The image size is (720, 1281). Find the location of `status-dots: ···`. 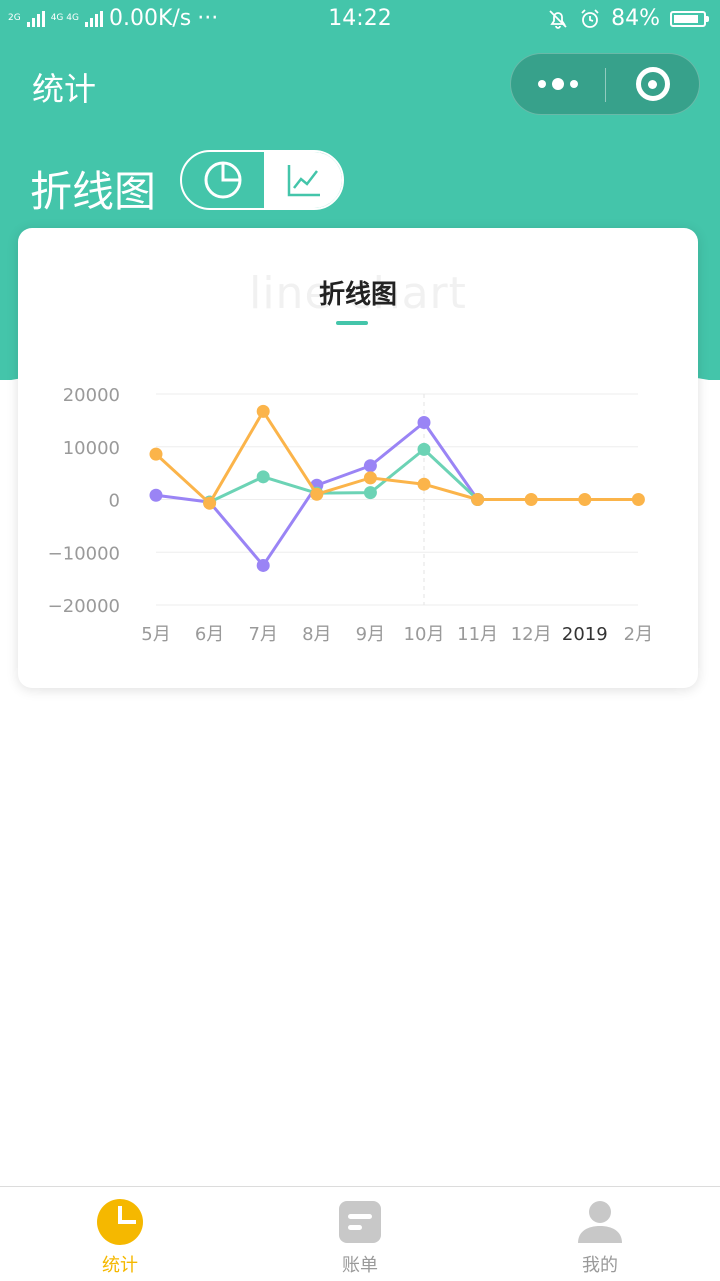

status-dots: ··· is located at coordinates (208, 18).